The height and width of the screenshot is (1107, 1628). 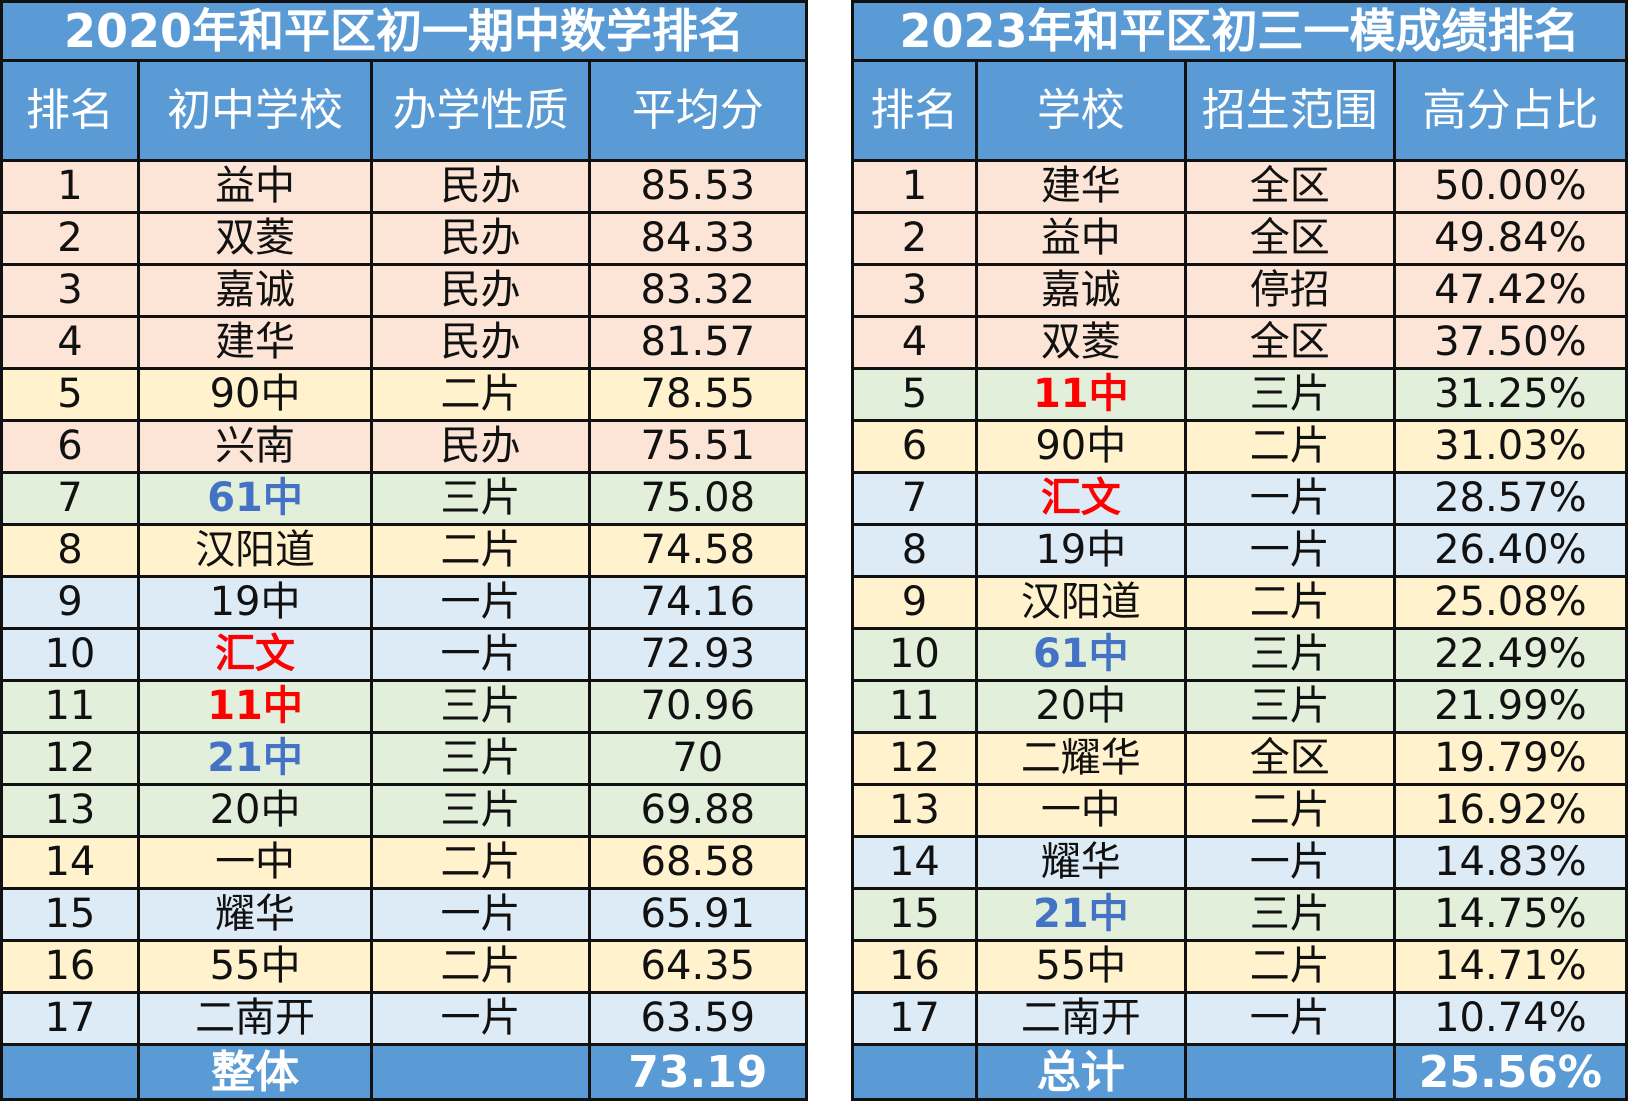 I want to click on table-row: 6 兴南 民办 75.51, so click(x=404, y=446).